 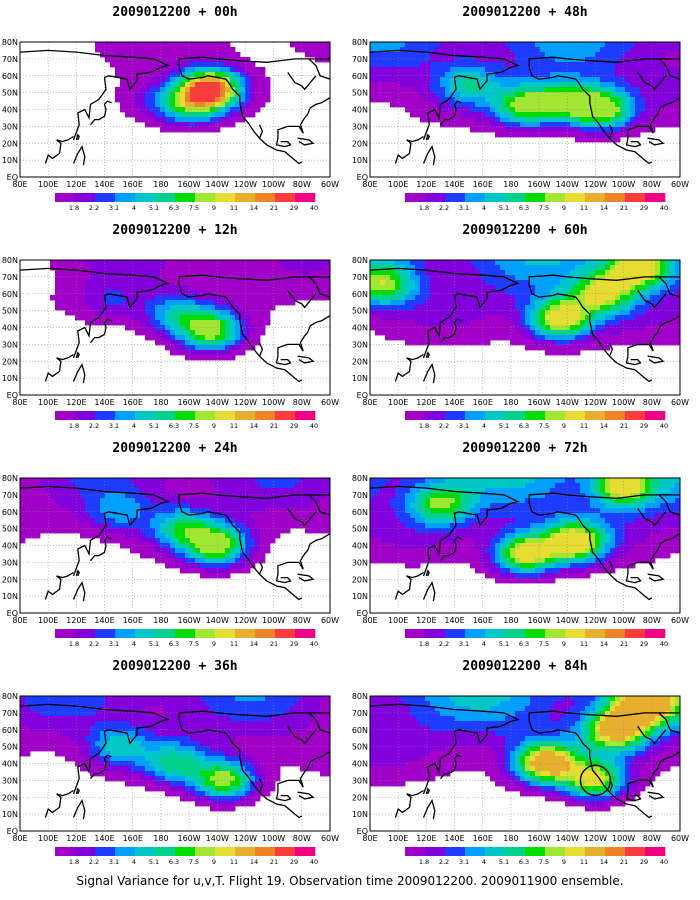 I want to click on colorbar-label: 9, so click(x=214, y=426).